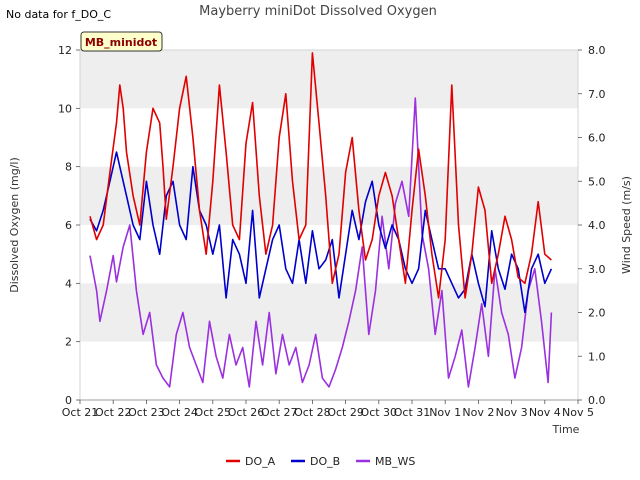 The height and width of the screenshot is (480, 640). I want to click on y2-tick-label: 3.0, so click(597, 269).